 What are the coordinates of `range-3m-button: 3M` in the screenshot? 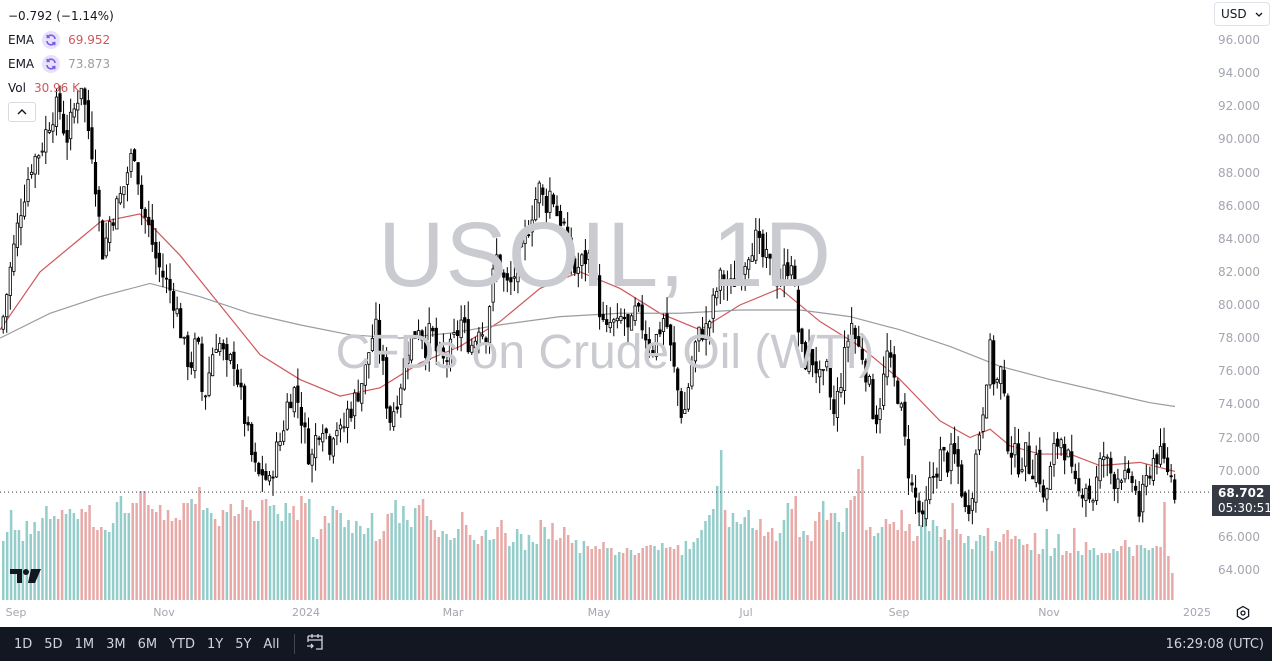 It's located at (116, 644).